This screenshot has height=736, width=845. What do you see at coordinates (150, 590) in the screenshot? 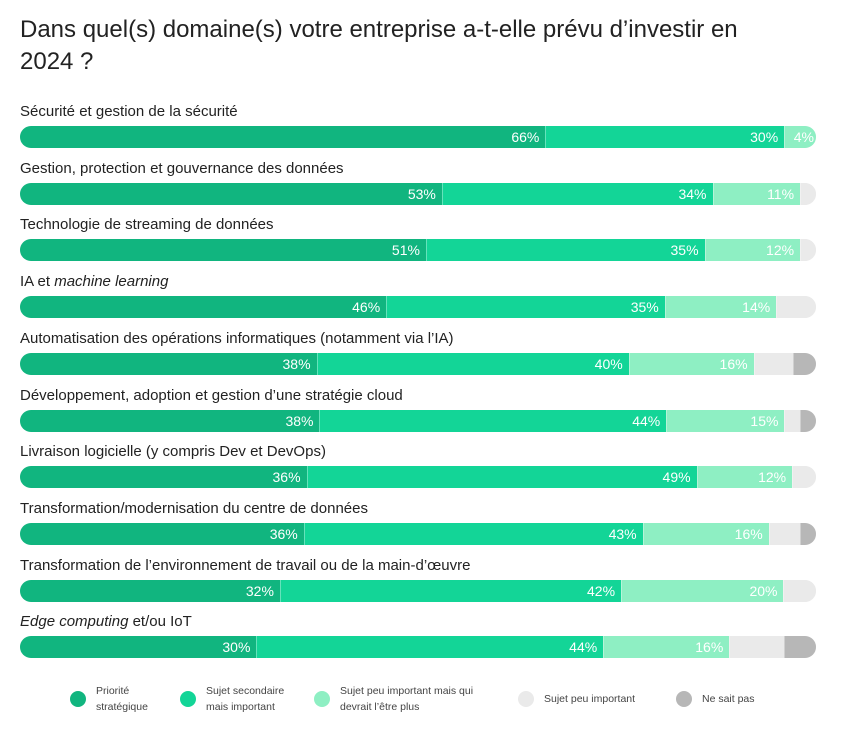
I see `bar-segment: 32%` at bounding box center [150, 590].